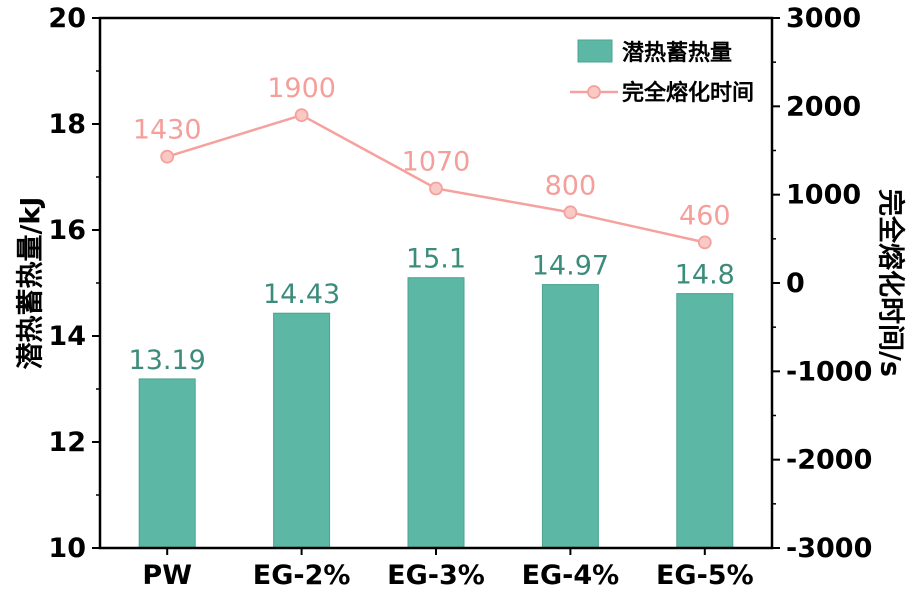 This screenshot has height=597, width=921. Describe the element at coordinates (823, 106) in the screenshot. I see `right-tick-label: 2000` at that location.